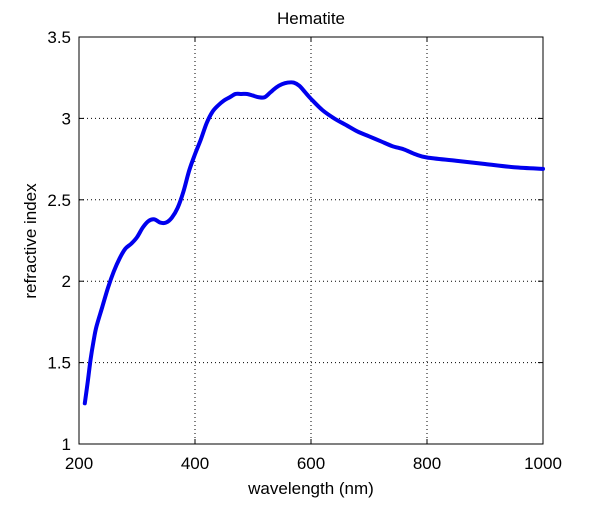 This screenshot has height=505, width=600. I want to click on y-tick-label: 3.5, so click(59, 37).